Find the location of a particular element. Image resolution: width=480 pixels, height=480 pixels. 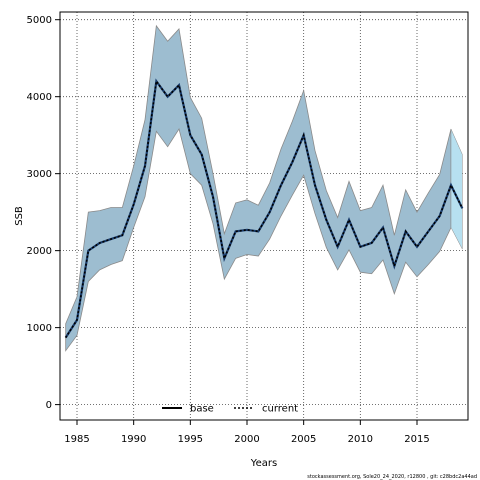

y-tick-label: 3000 is located at coordinates (39, 174).